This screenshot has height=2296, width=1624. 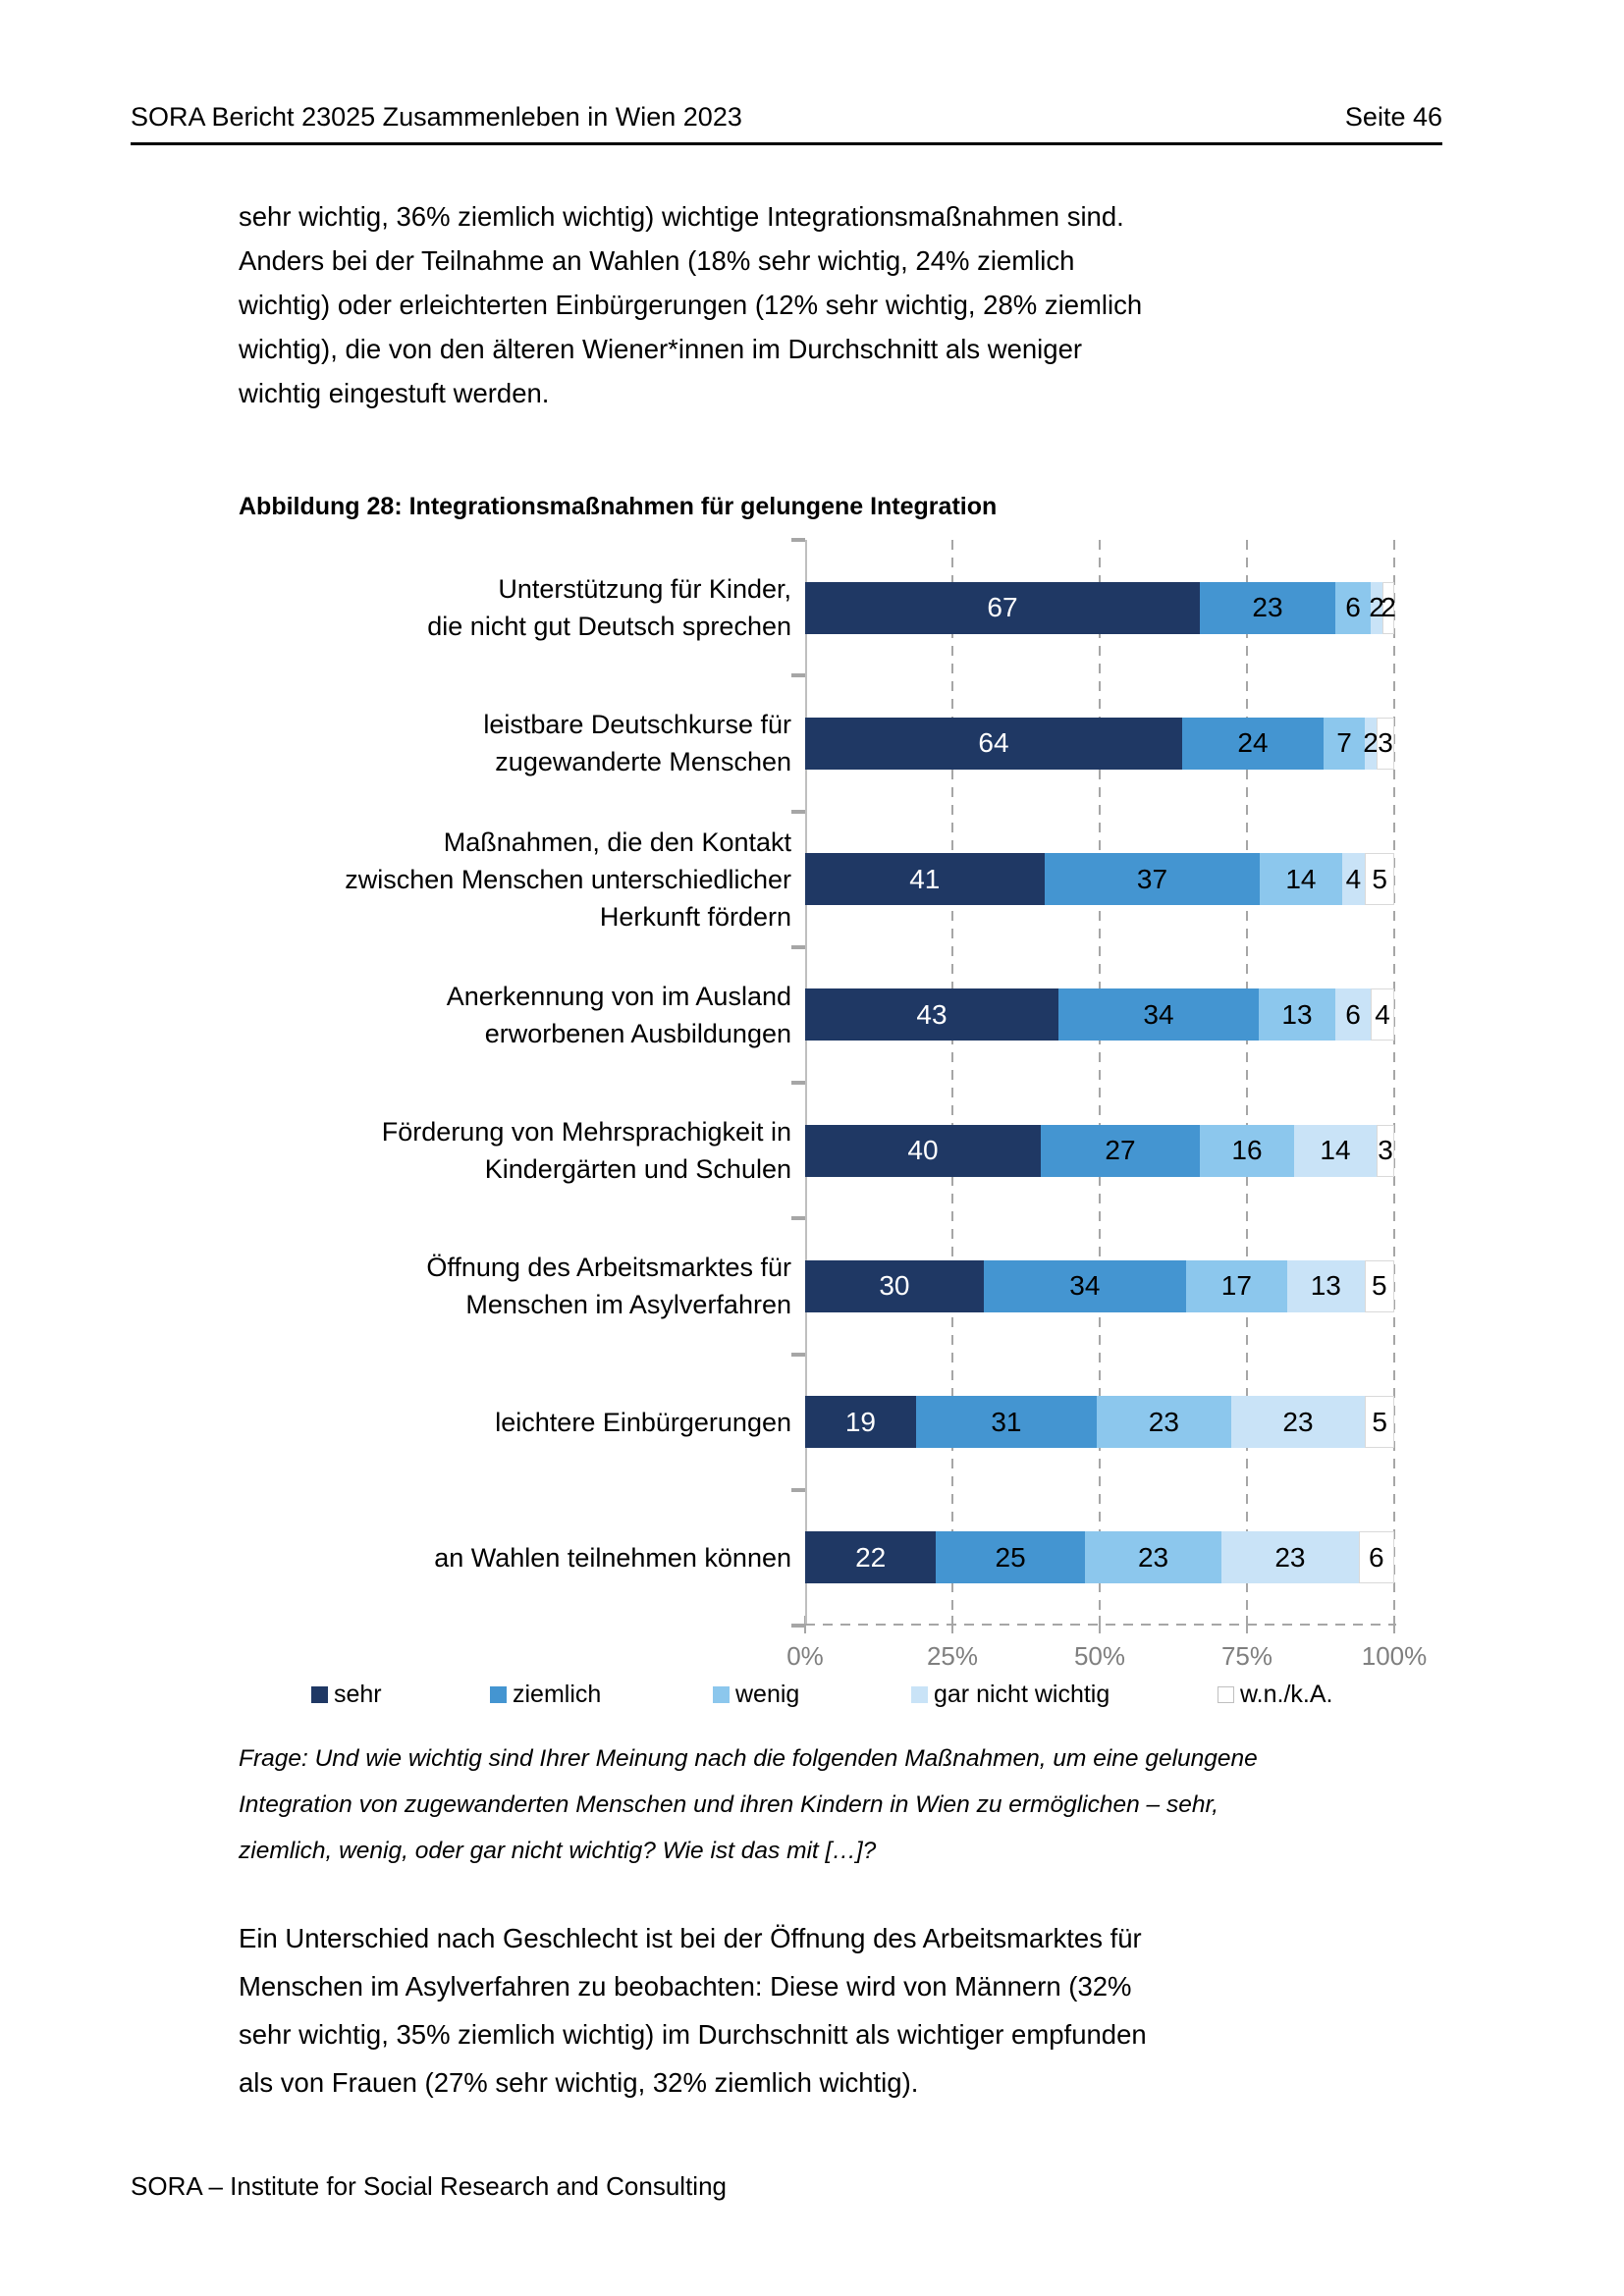 What do you see at coordinates (1394, 1656) in the screenshot?
I see `x-axis-label: 100%` at bounding box center [1394, 1656].